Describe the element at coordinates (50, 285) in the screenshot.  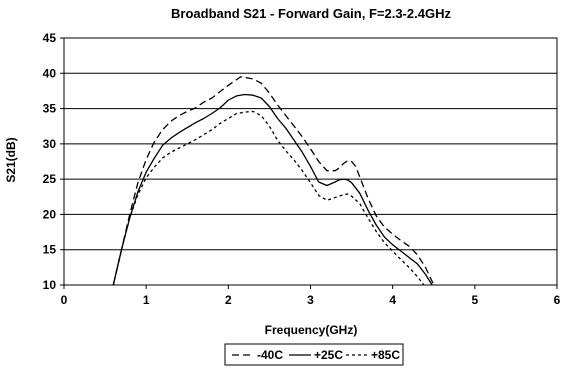
I see `y-tick-label: 10` at that location.